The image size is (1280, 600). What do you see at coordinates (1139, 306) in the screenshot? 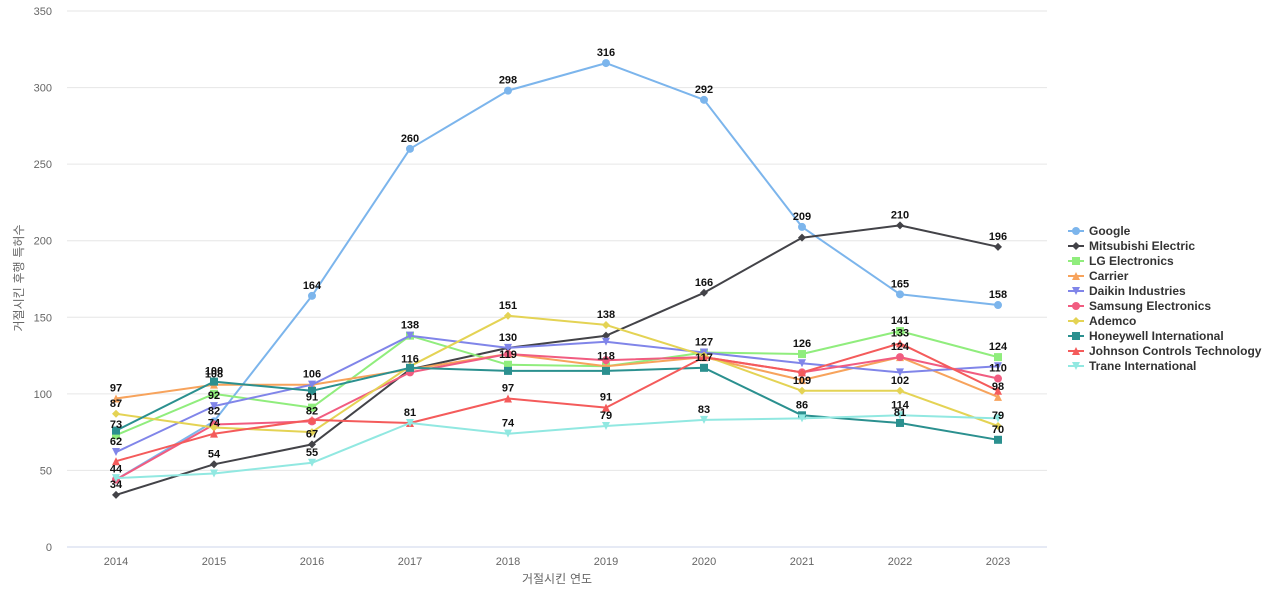
I see `legend-item-samsung-electronics: Samsung Electronics` at bounding box center [1139, 306].